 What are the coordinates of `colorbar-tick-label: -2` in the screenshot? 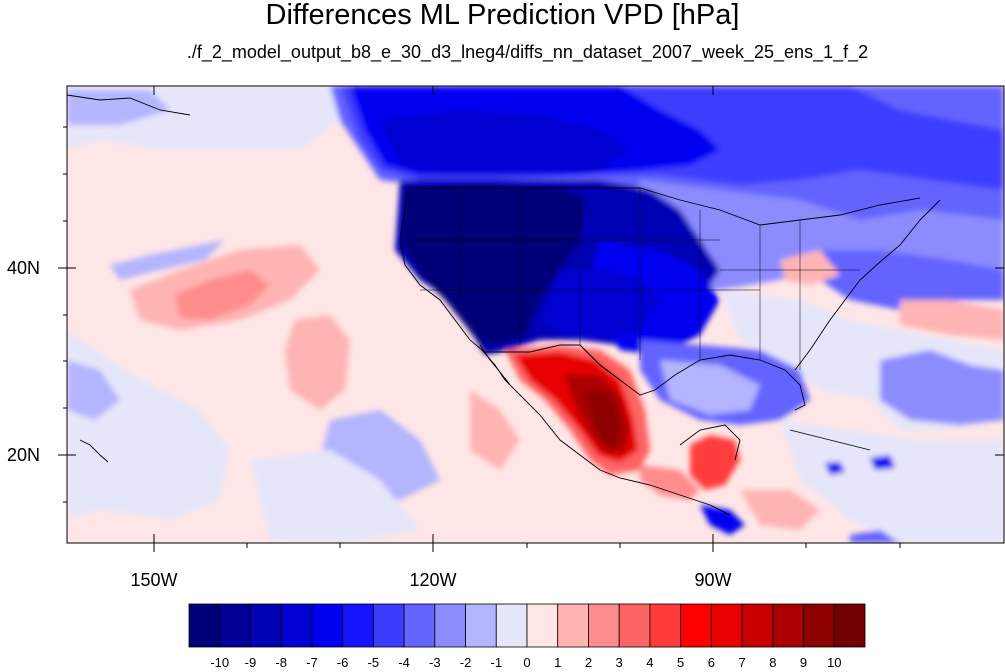 It's located at (465, 662).